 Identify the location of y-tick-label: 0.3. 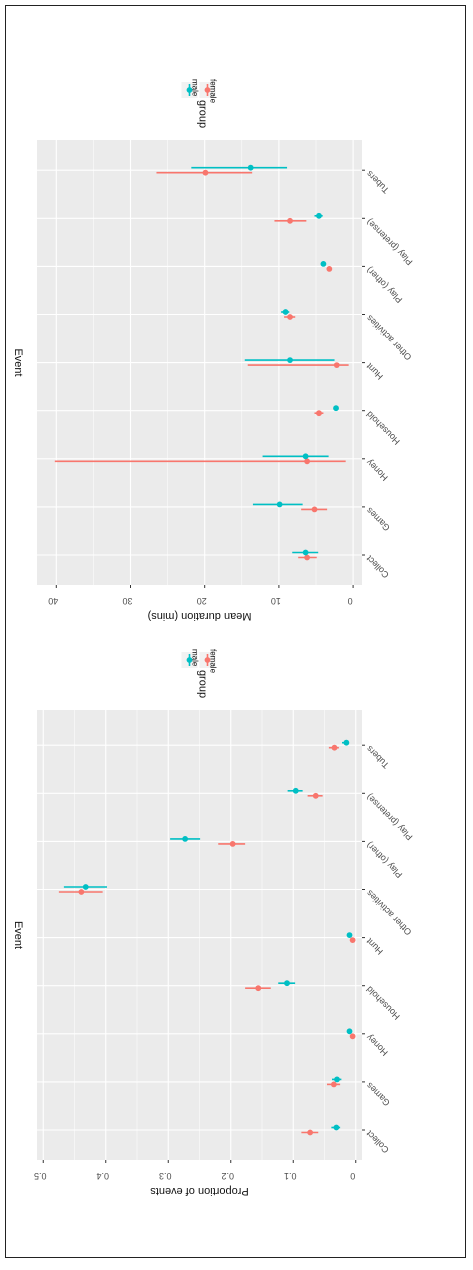
(165, 1176).